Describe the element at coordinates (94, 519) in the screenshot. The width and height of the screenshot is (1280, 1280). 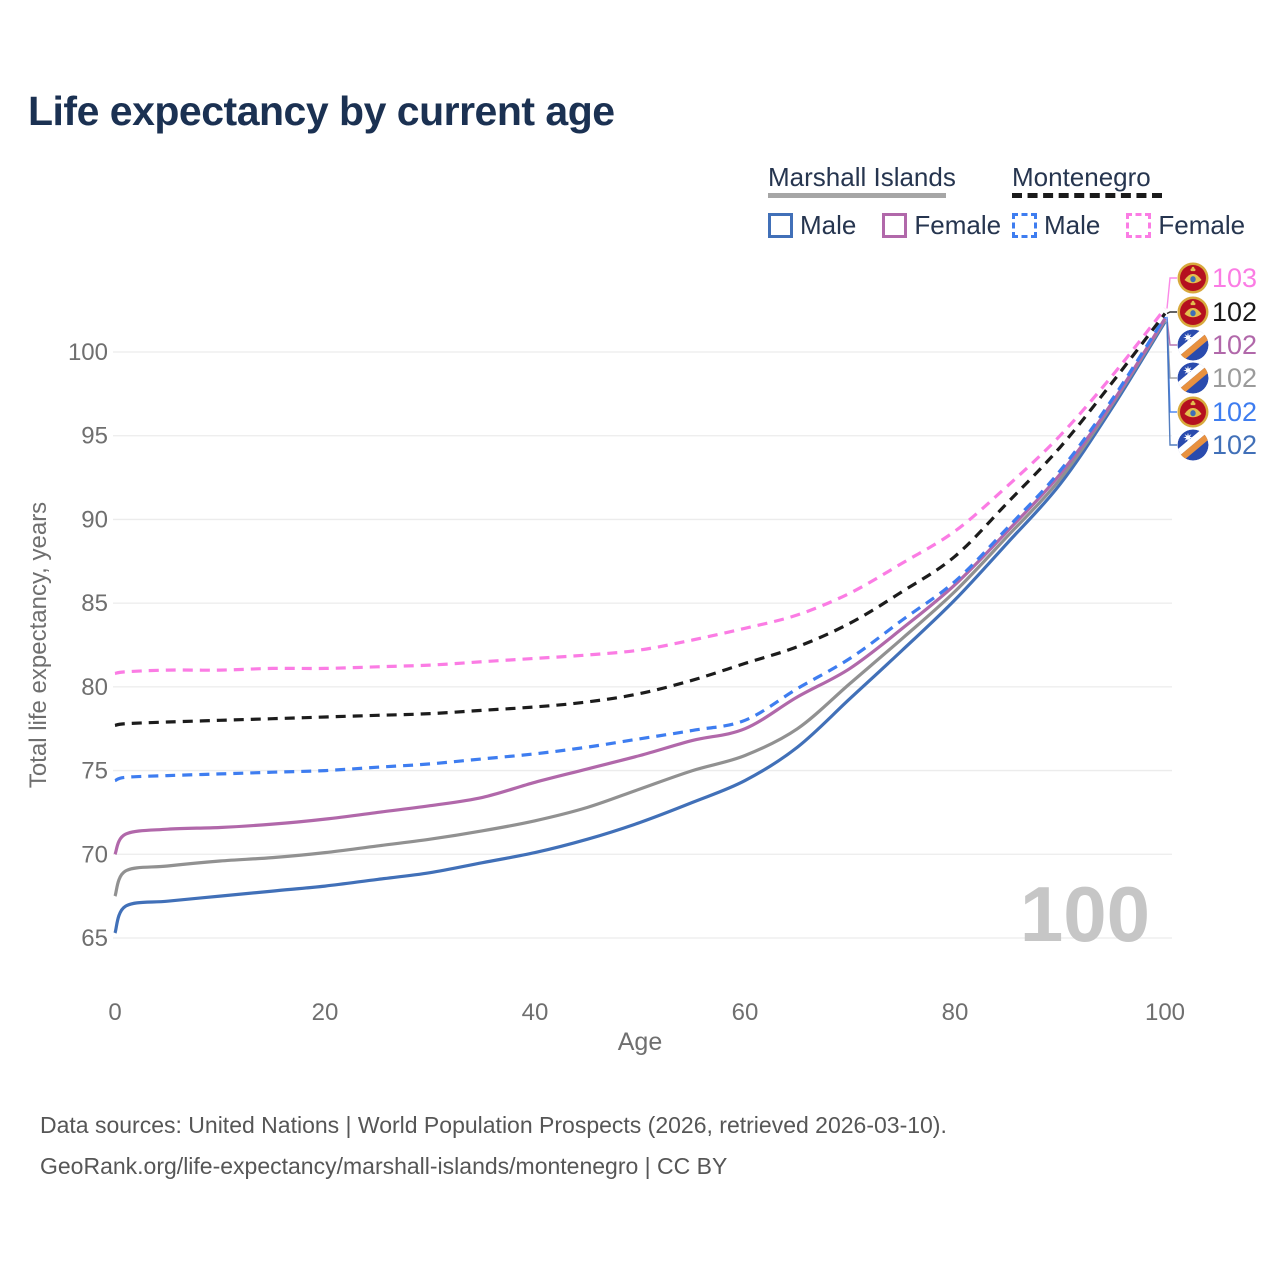
I see `y-tick-label: 90` at that location.